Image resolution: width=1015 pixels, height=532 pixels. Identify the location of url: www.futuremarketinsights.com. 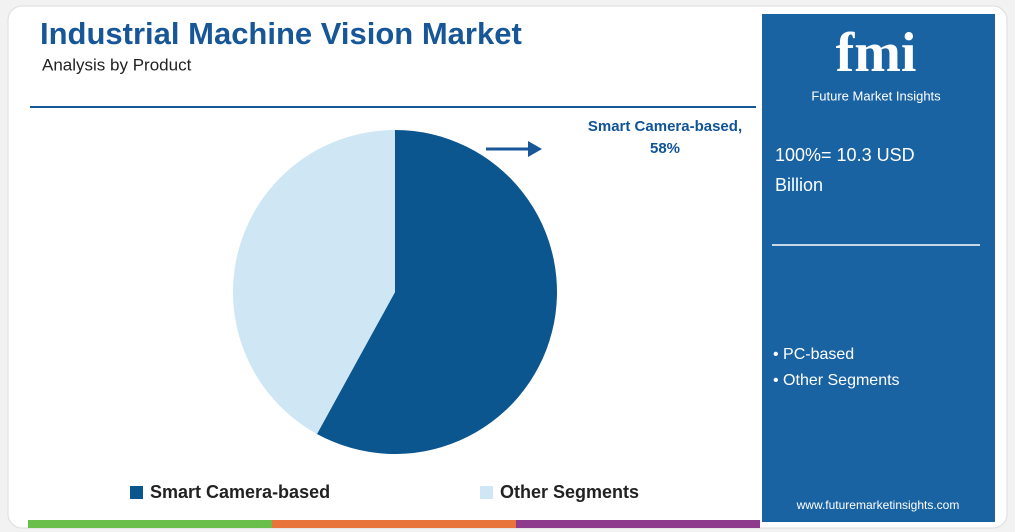
(878, 505).